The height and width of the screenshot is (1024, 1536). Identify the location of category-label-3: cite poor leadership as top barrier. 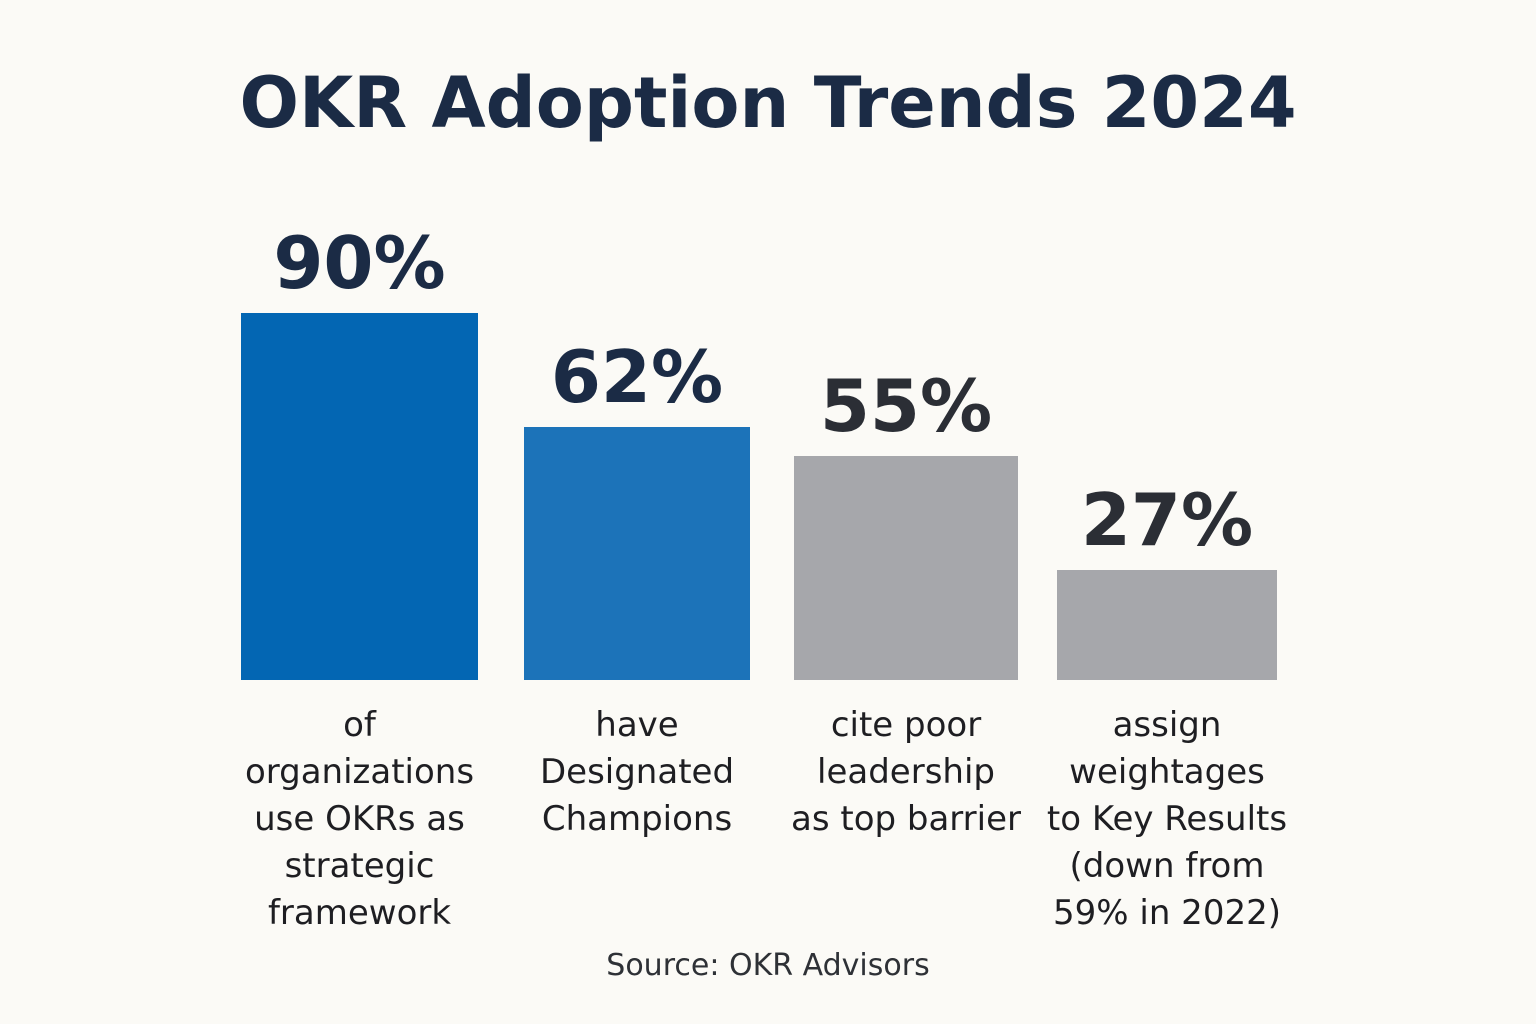
(906, 772).